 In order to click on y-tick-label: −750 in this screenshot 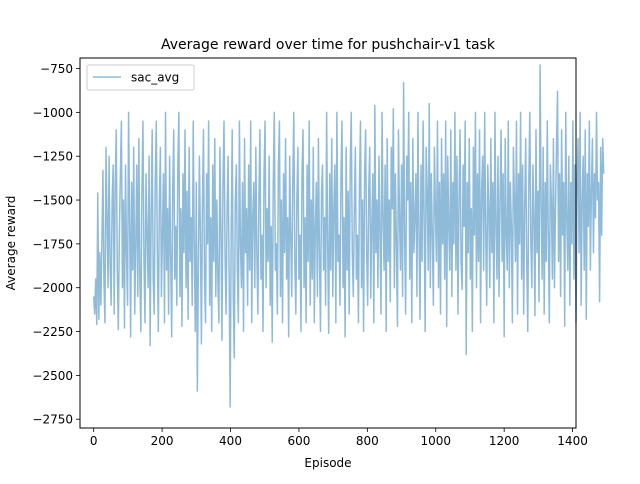, I will do `click(56, 69)`.